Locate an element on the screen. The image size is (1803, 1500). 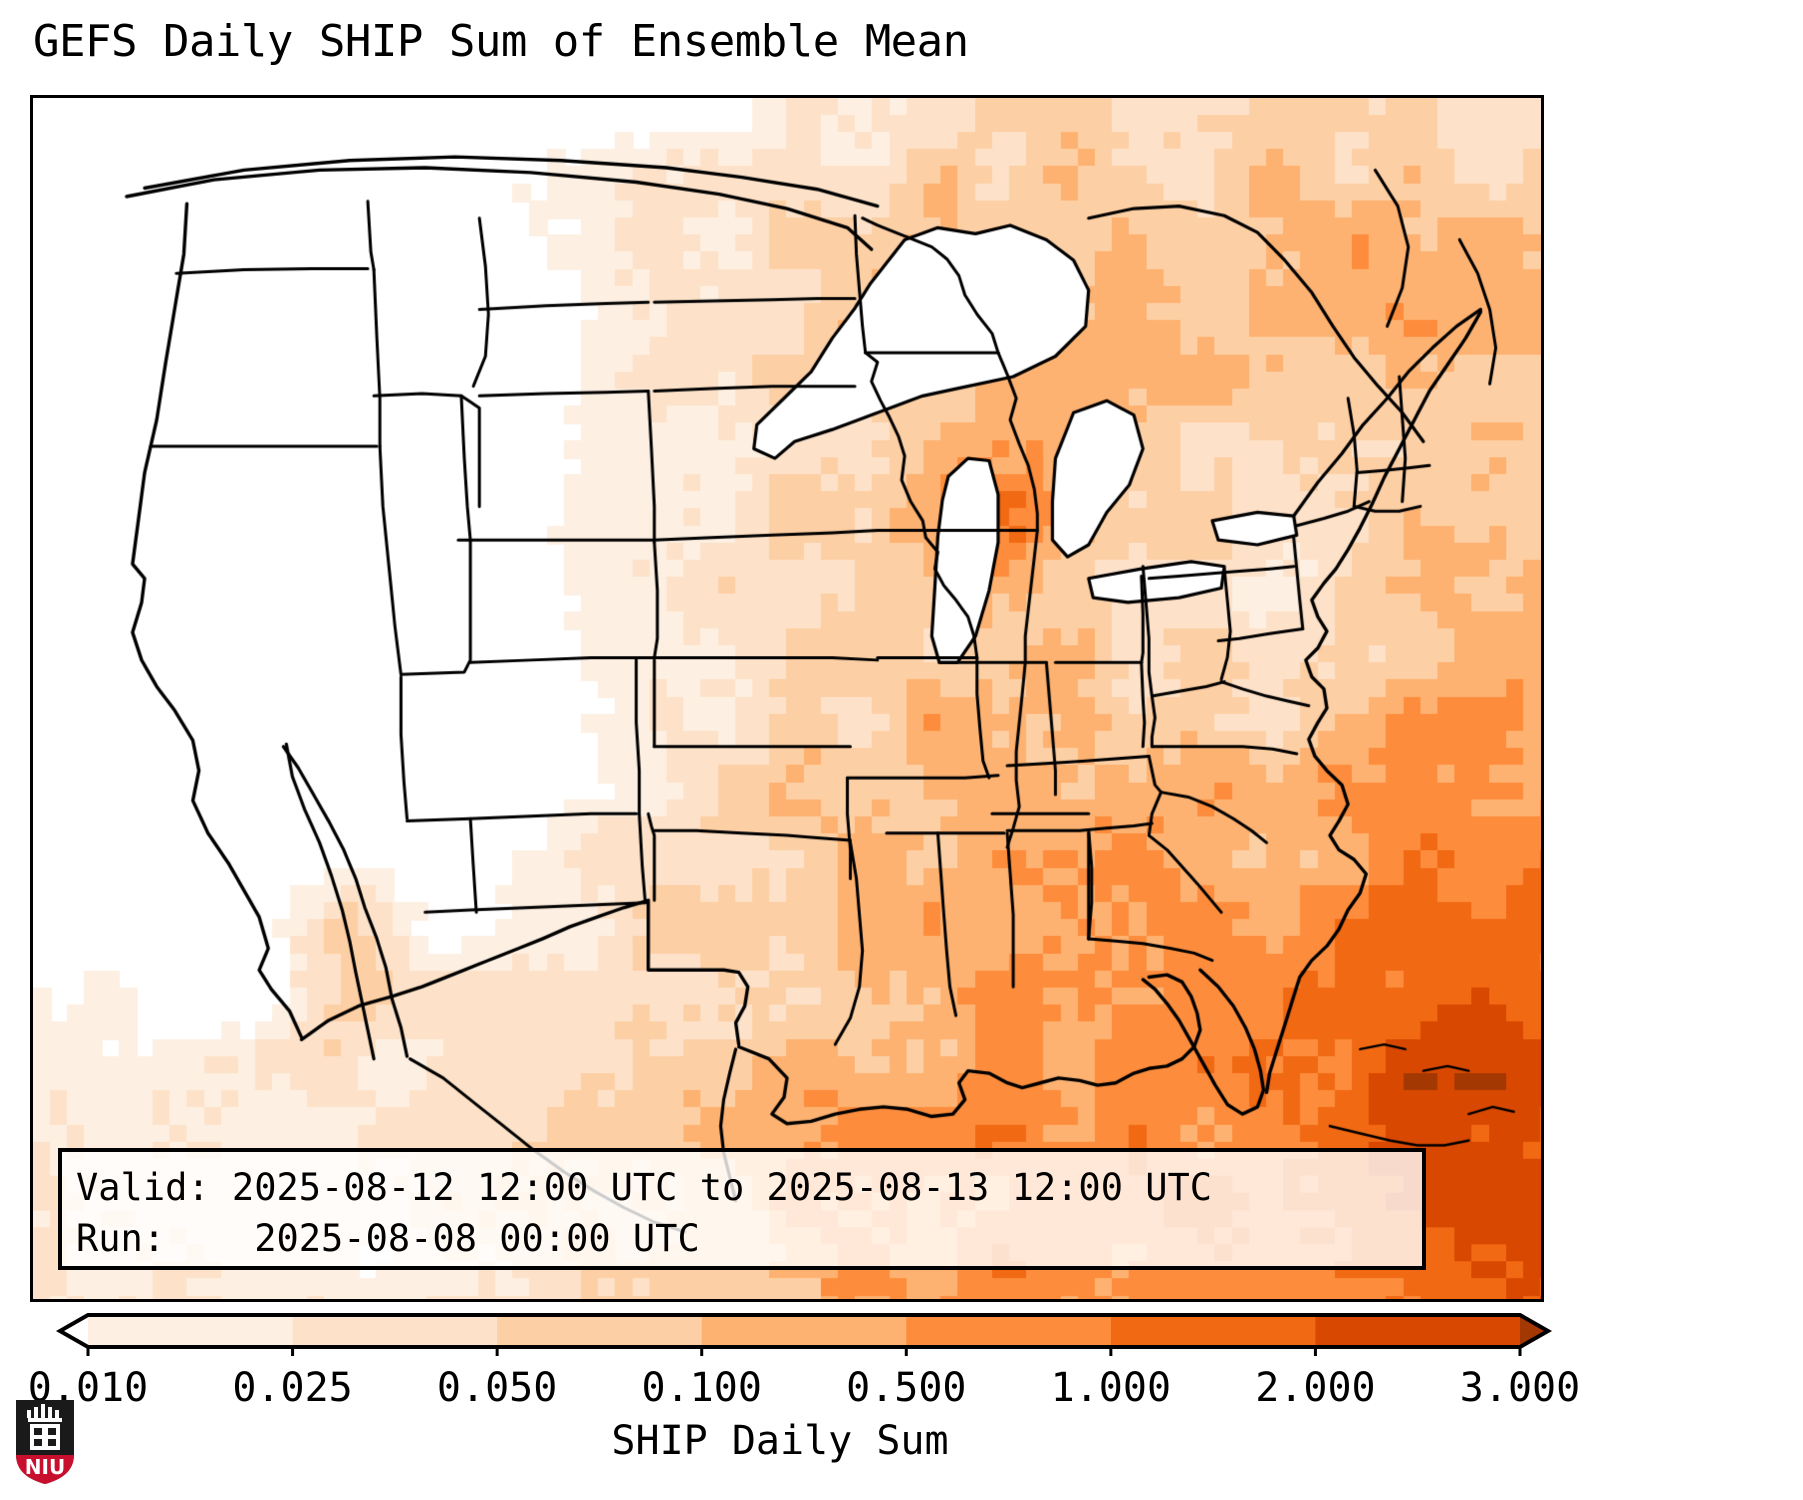
colorbar-tick-label: 0.050 is located at coordinates (497, 1388).